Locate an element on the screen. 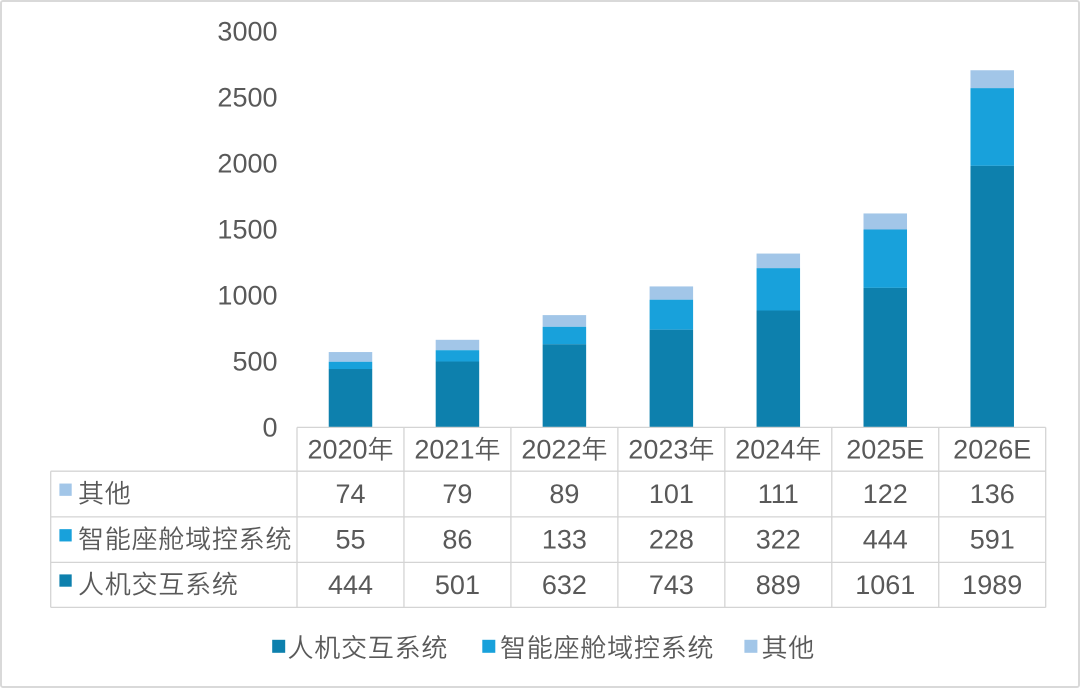  svg-text: 501 is located at coordinates (457, 585).